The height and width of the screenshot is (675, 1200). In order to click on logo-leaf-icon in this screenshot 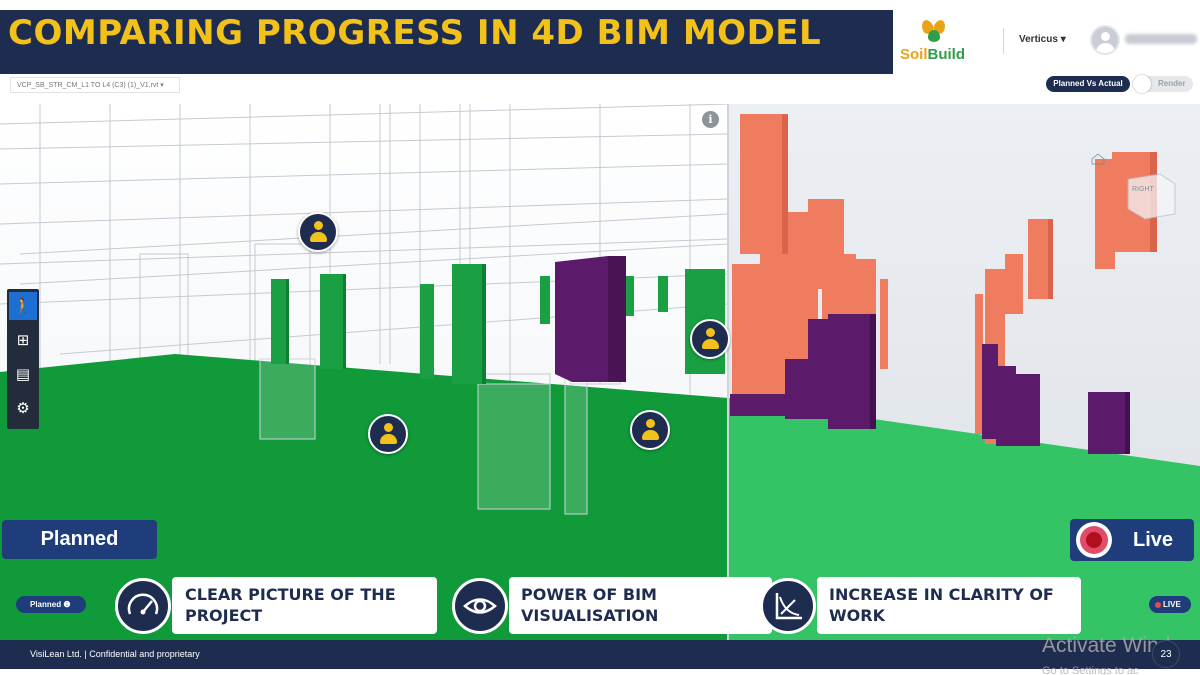, I will do `click(934, 36)`.